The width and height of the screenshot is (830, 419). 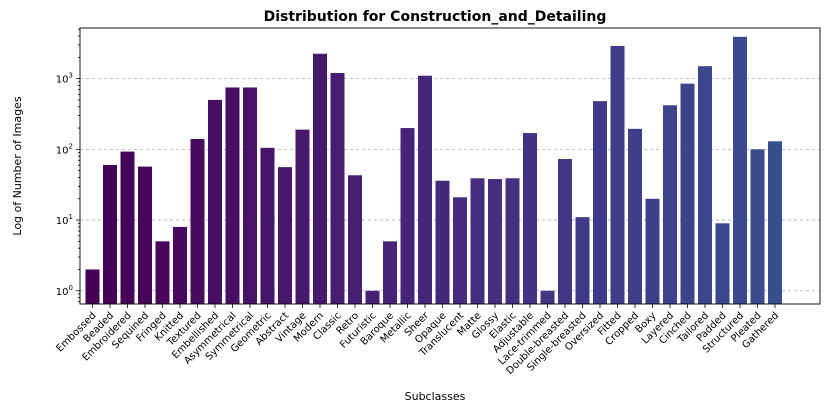 What do you see at coordinates (372, 297) in the screenshot?
I see `bar-futuristic` at bounding box center [372, 297].